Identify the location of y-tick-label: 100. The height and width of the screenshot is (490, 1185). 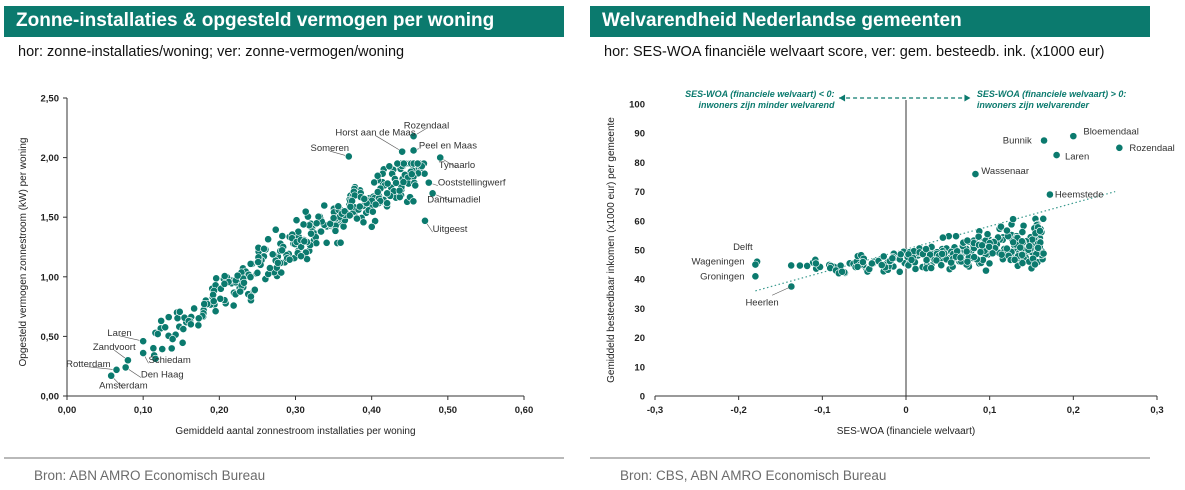
(637, 105).